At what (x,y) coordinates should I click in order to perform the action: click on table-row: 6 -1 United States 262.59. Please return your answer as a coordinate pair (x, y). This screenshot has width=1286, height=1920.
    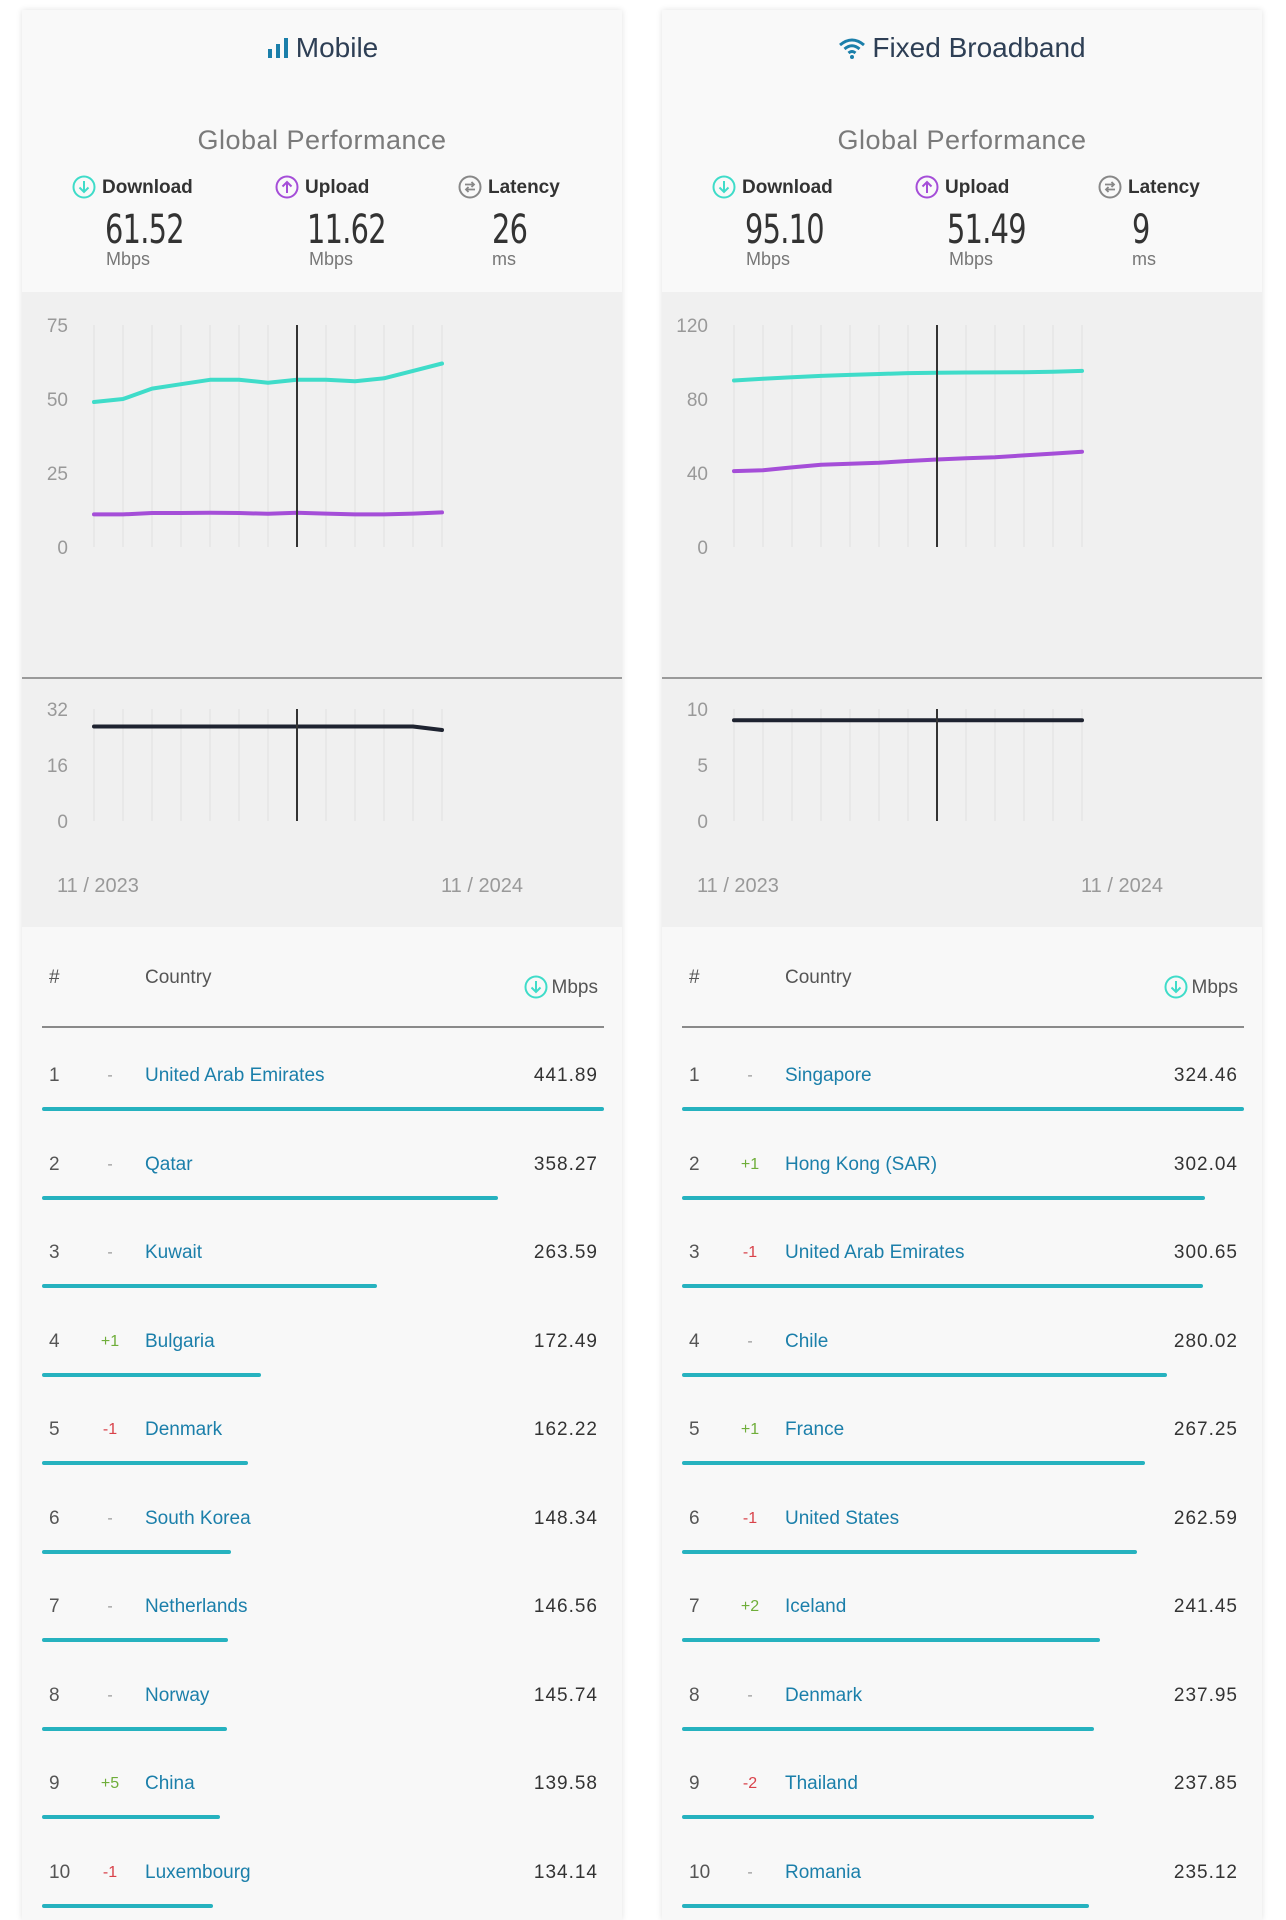
    Looking at the image, I should click on (962, 1514).